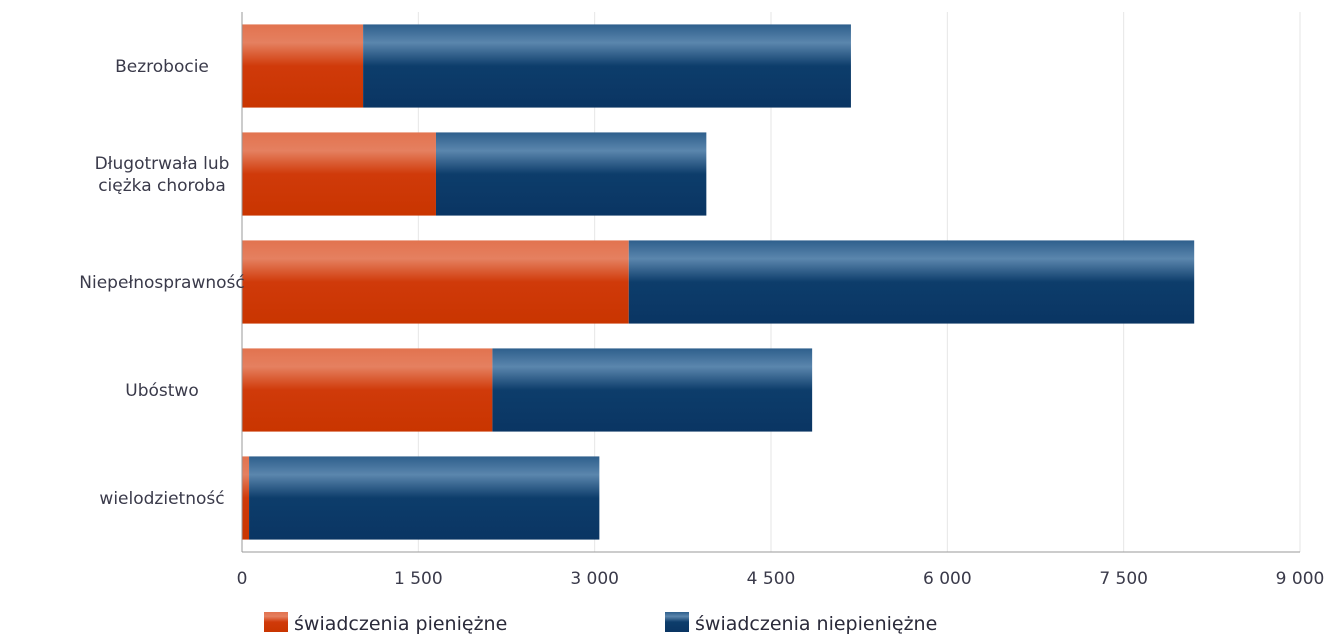  What do you see at coordinates (242, 579) in the screenshot?
I see `x-tick-label: 0` at bounding box center [242, 579].